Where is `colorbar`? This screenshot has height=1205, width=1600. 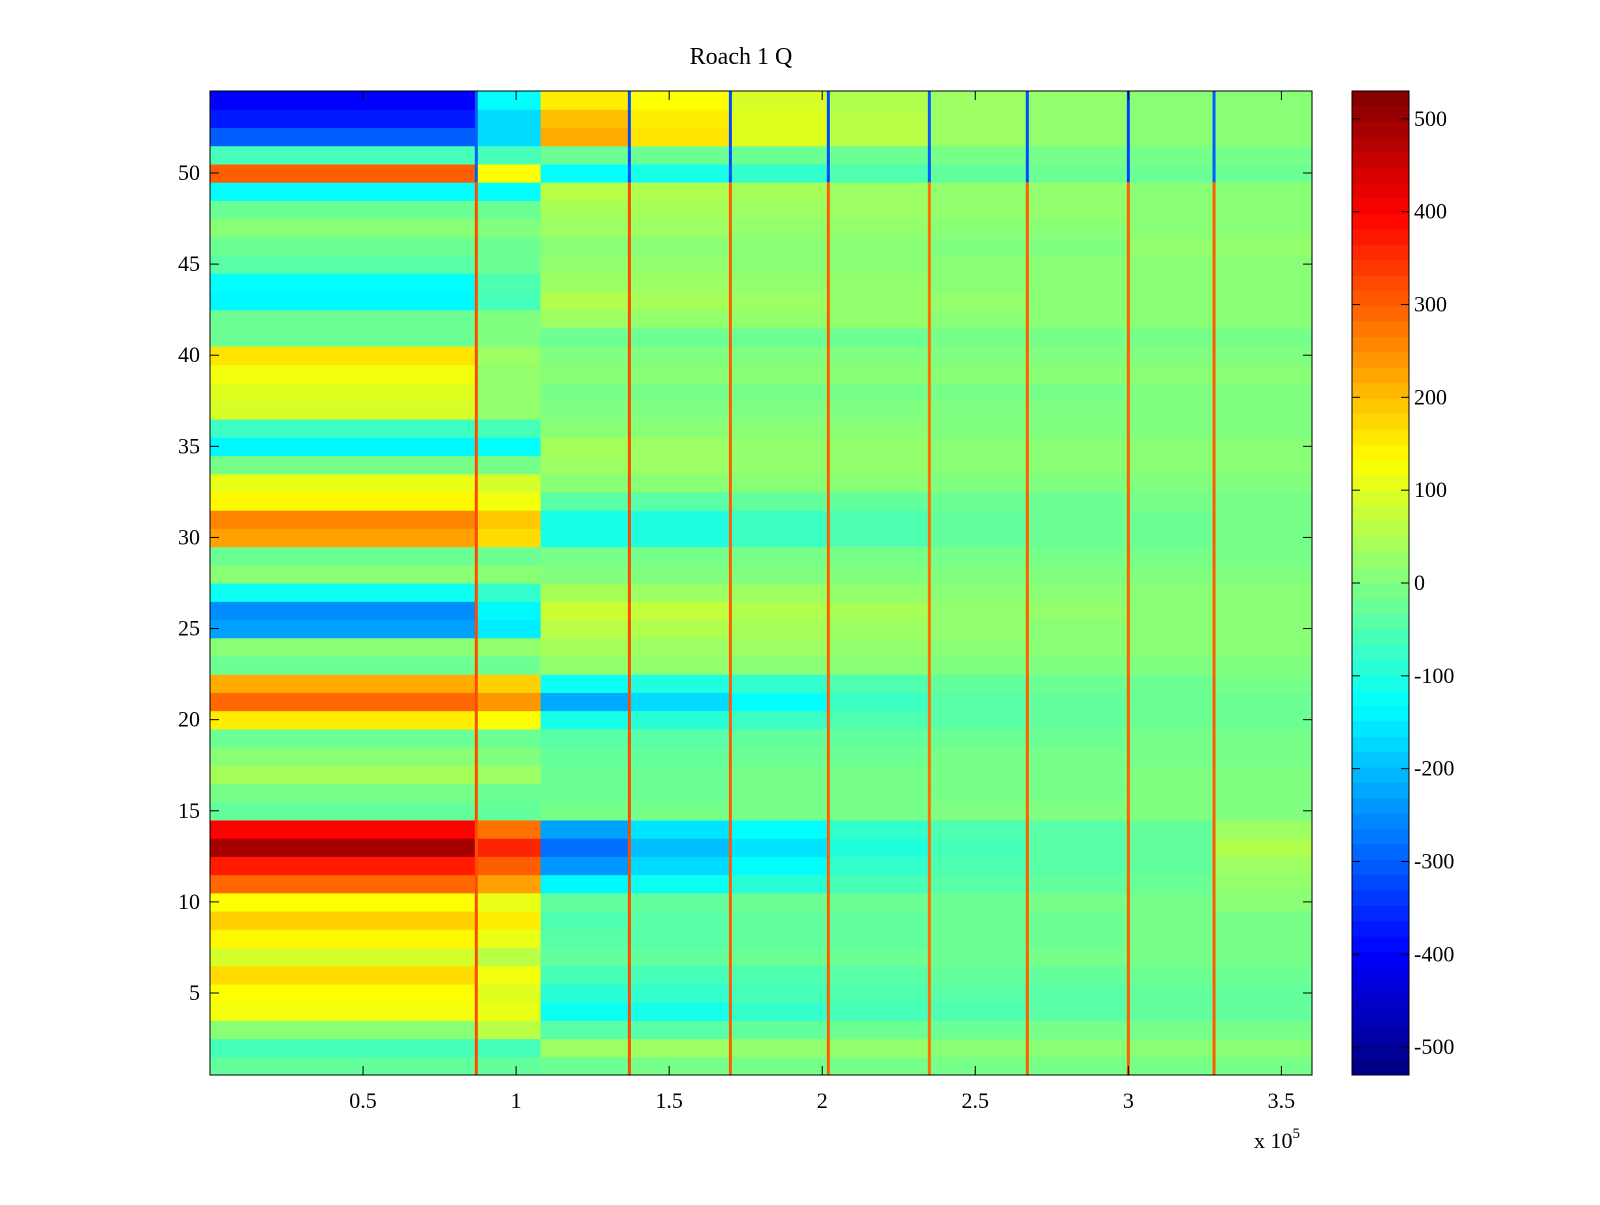 colorbar is located at coordinates (1380, 583).